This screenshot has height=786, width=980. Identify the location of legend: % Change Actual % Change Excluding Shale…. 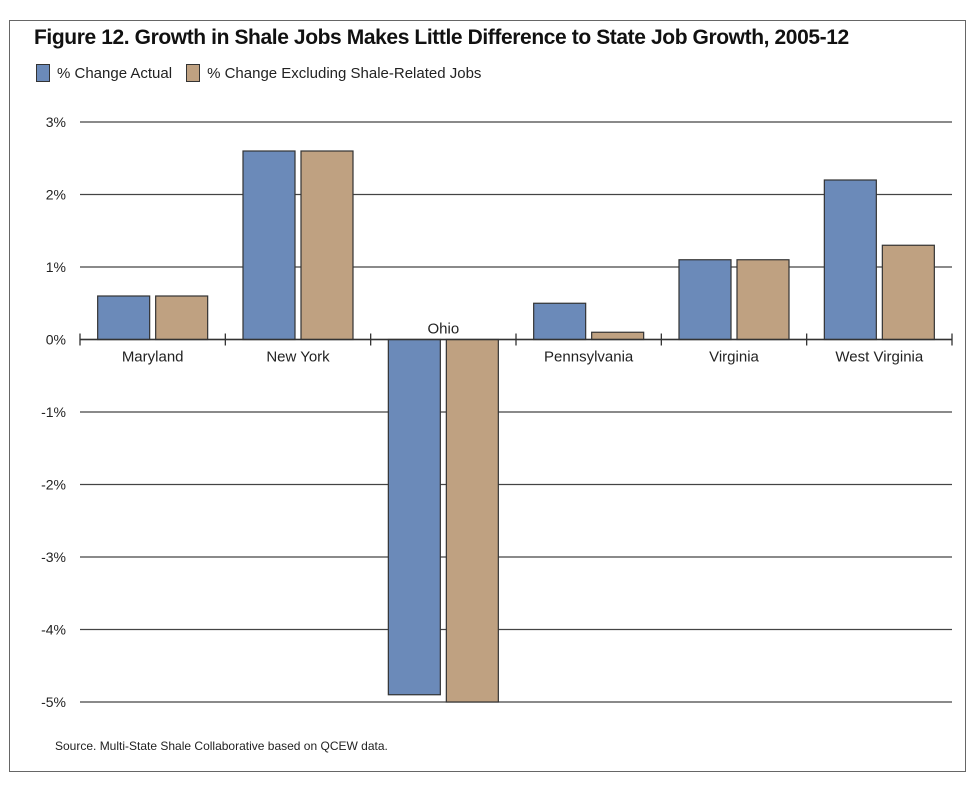
(265, 73).